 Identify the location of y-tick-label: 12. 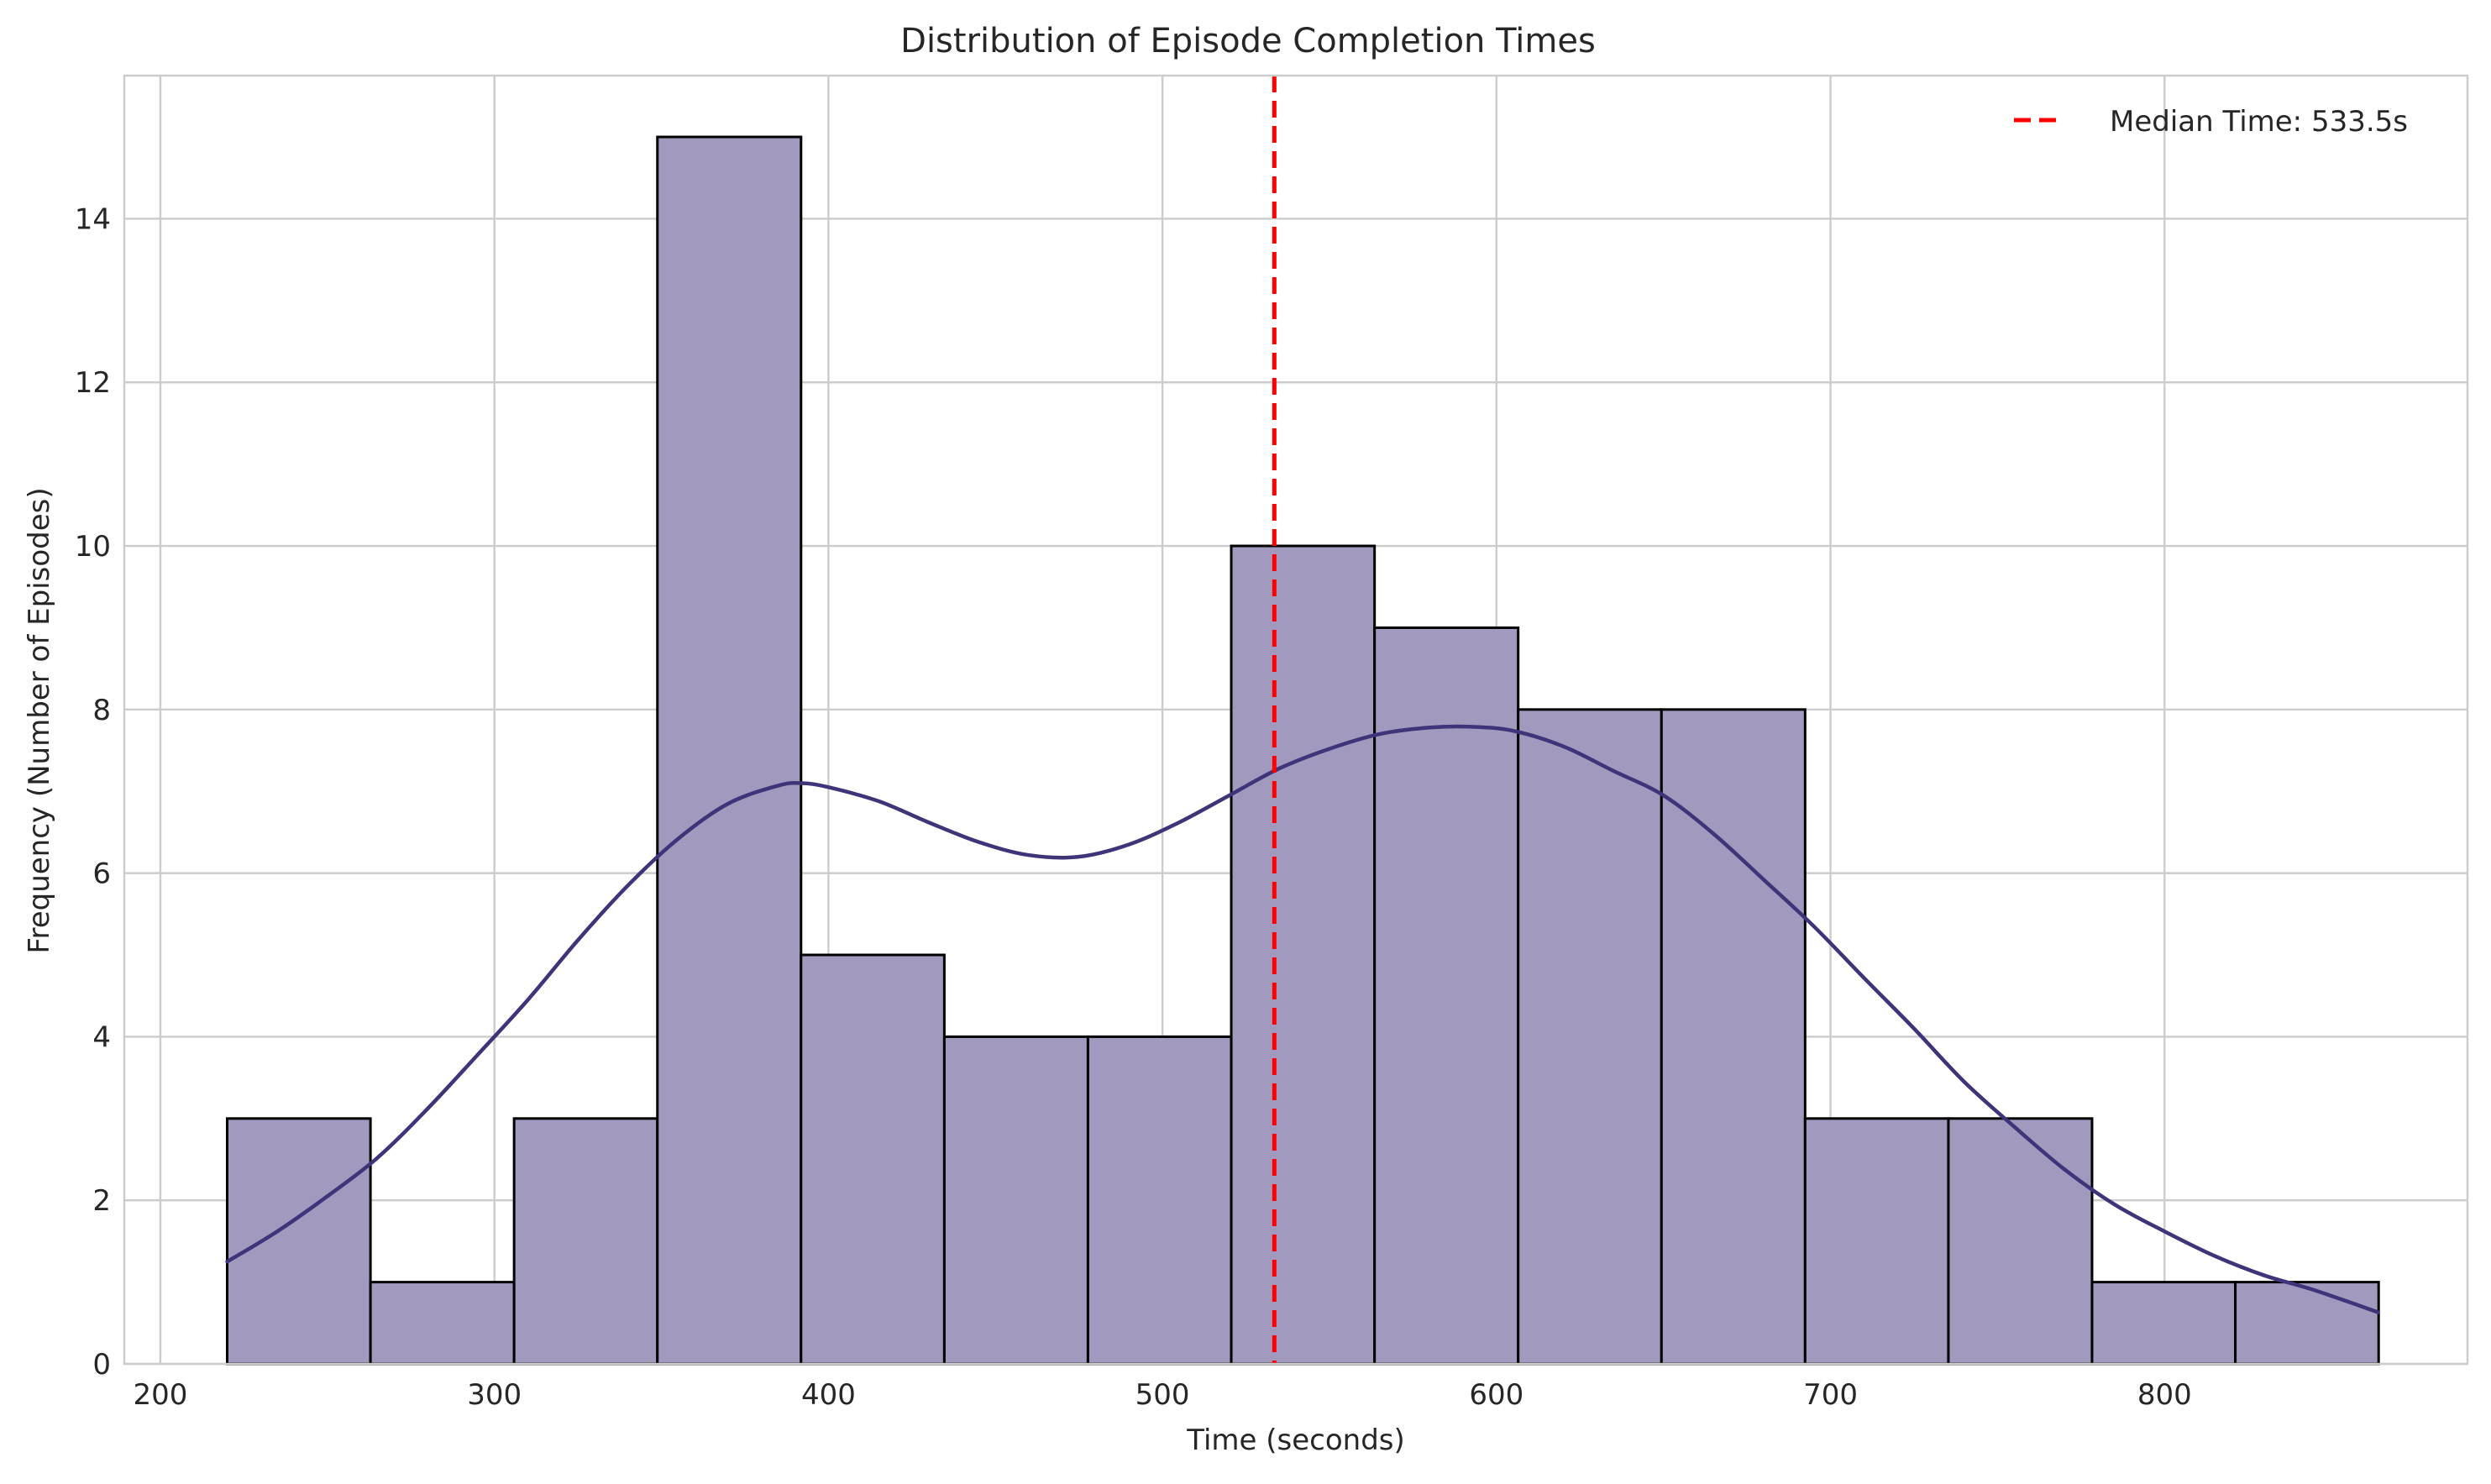
(93, 383).